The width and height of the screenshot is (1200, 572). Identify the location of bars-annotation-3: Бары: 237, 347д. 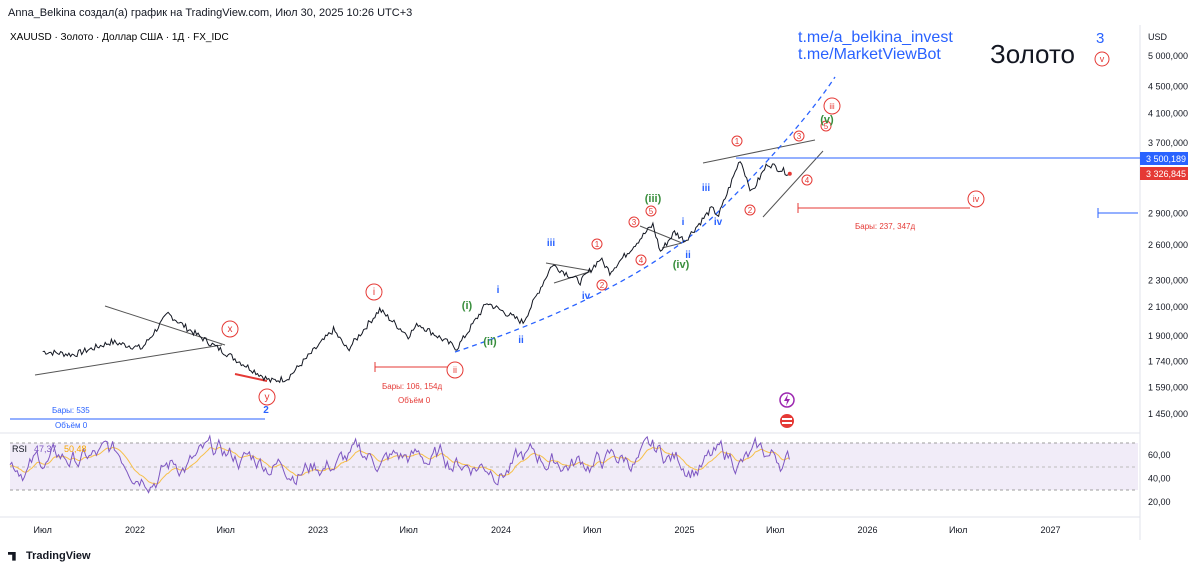
(885, 226).